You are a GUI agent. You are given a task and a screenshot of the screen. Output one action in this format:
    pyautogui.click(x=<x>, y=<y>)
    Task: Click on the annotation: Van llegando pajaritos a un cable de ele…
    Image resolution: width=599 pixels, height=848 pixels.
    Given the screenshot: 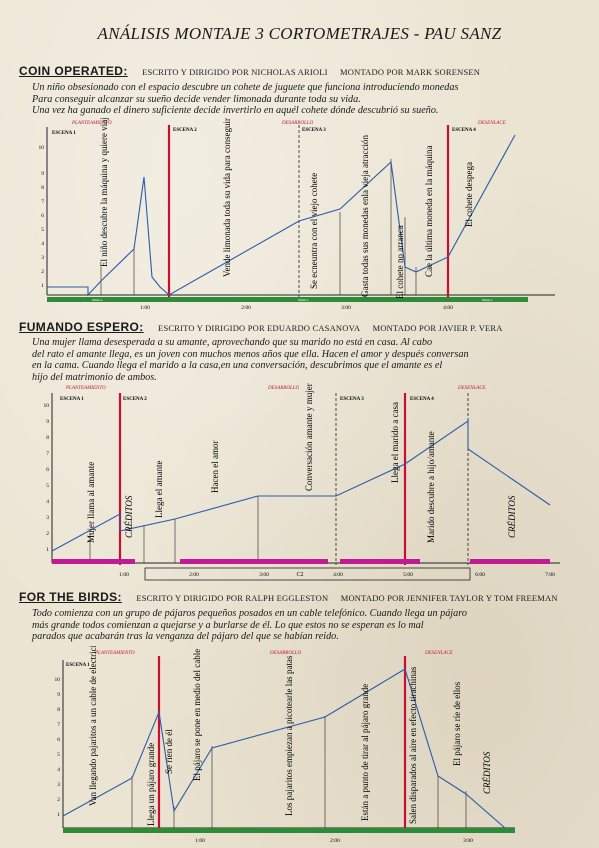 What is the action you would take?
    pyautogui.click(x=93, y=726)
    